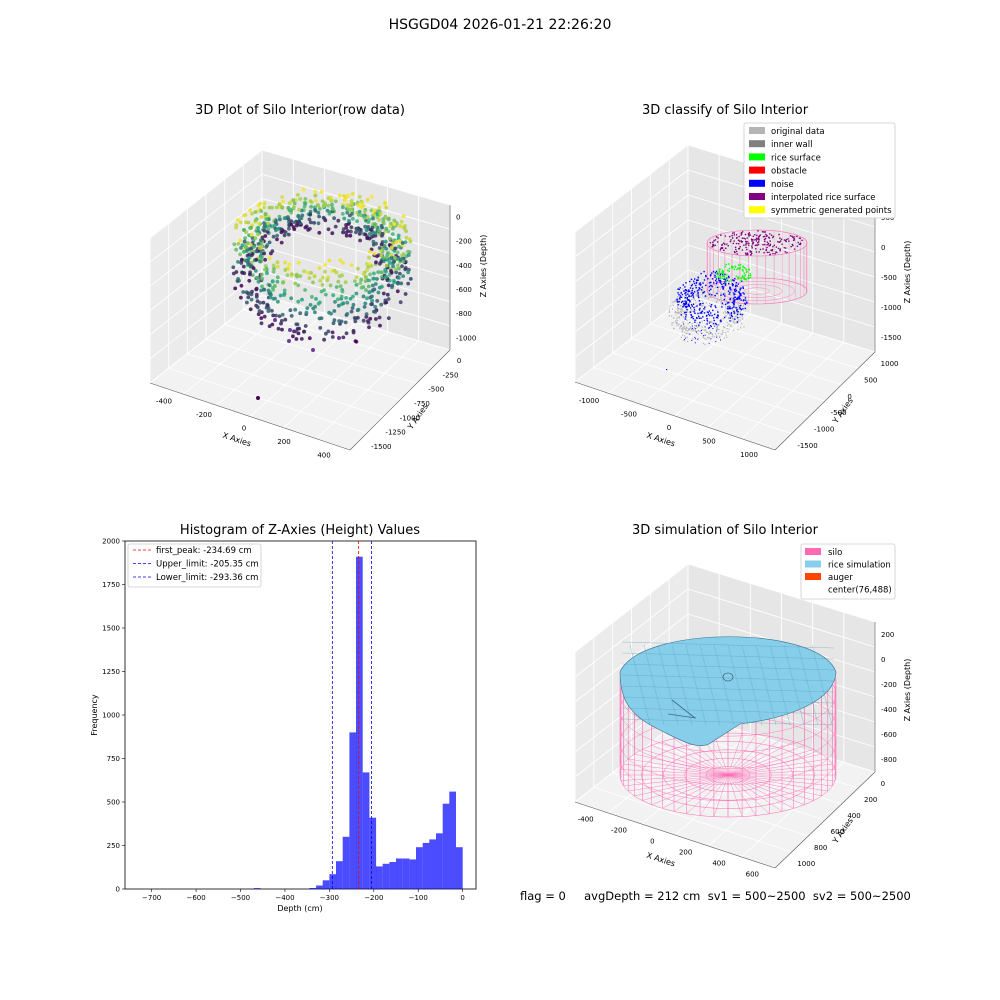 The image size is (1000, 1000). What do you see at coordinates (351, 715) in the screenshot?
I see `histogram-reference-lines` at bounding box center [351, 715].